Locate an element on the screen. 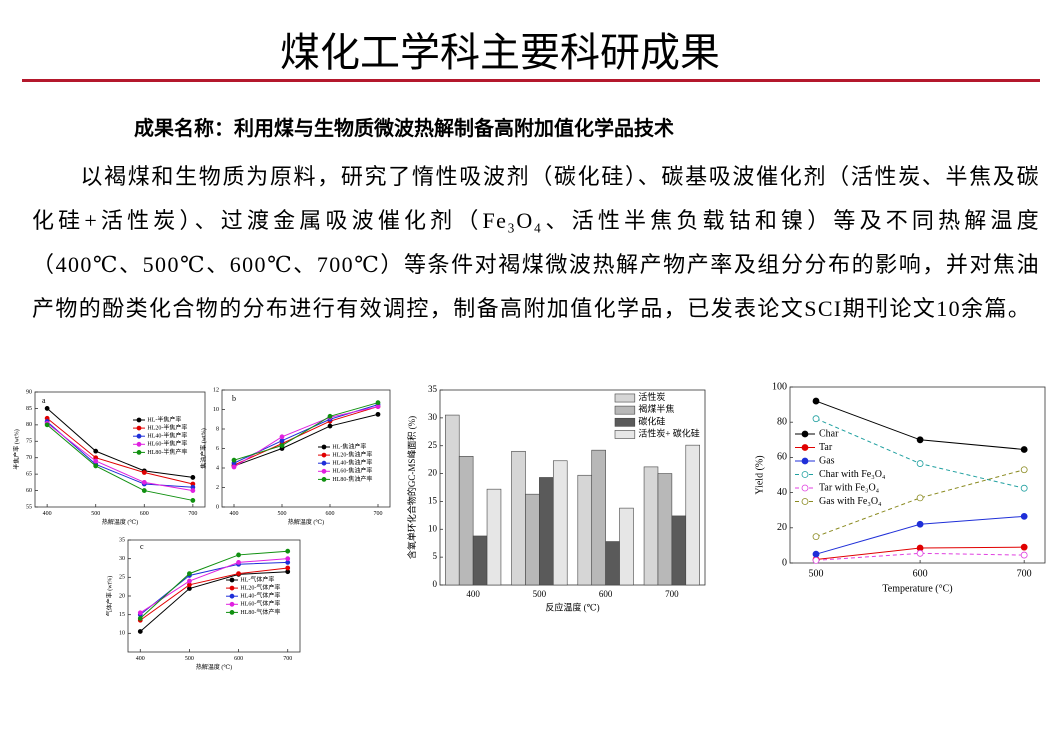 The height and width of the screenshot is (733, 1060). legend-label: HL80-焦油产率 is located at coordinates (352, 479).